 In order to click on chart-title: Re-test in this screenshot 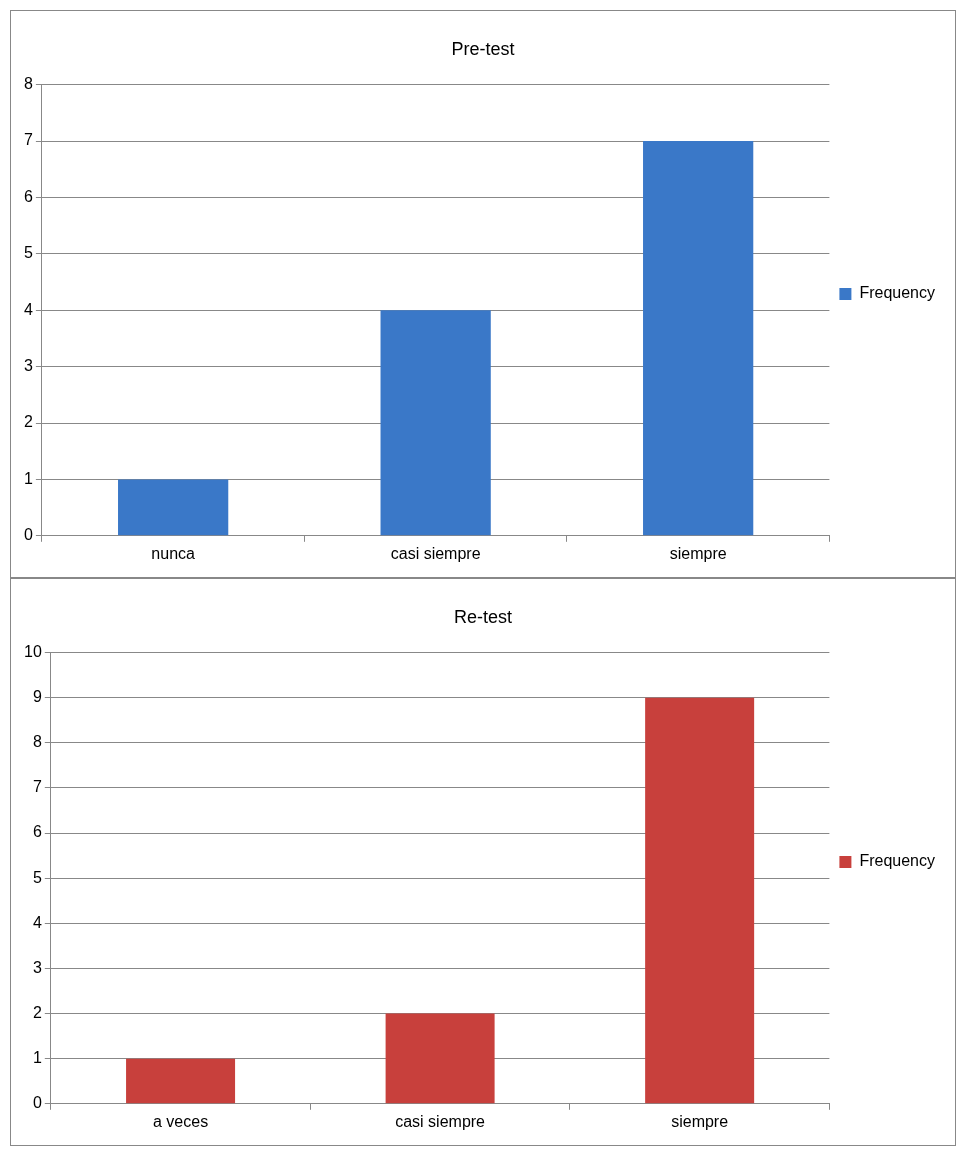, I will do `click(483, 616)`.